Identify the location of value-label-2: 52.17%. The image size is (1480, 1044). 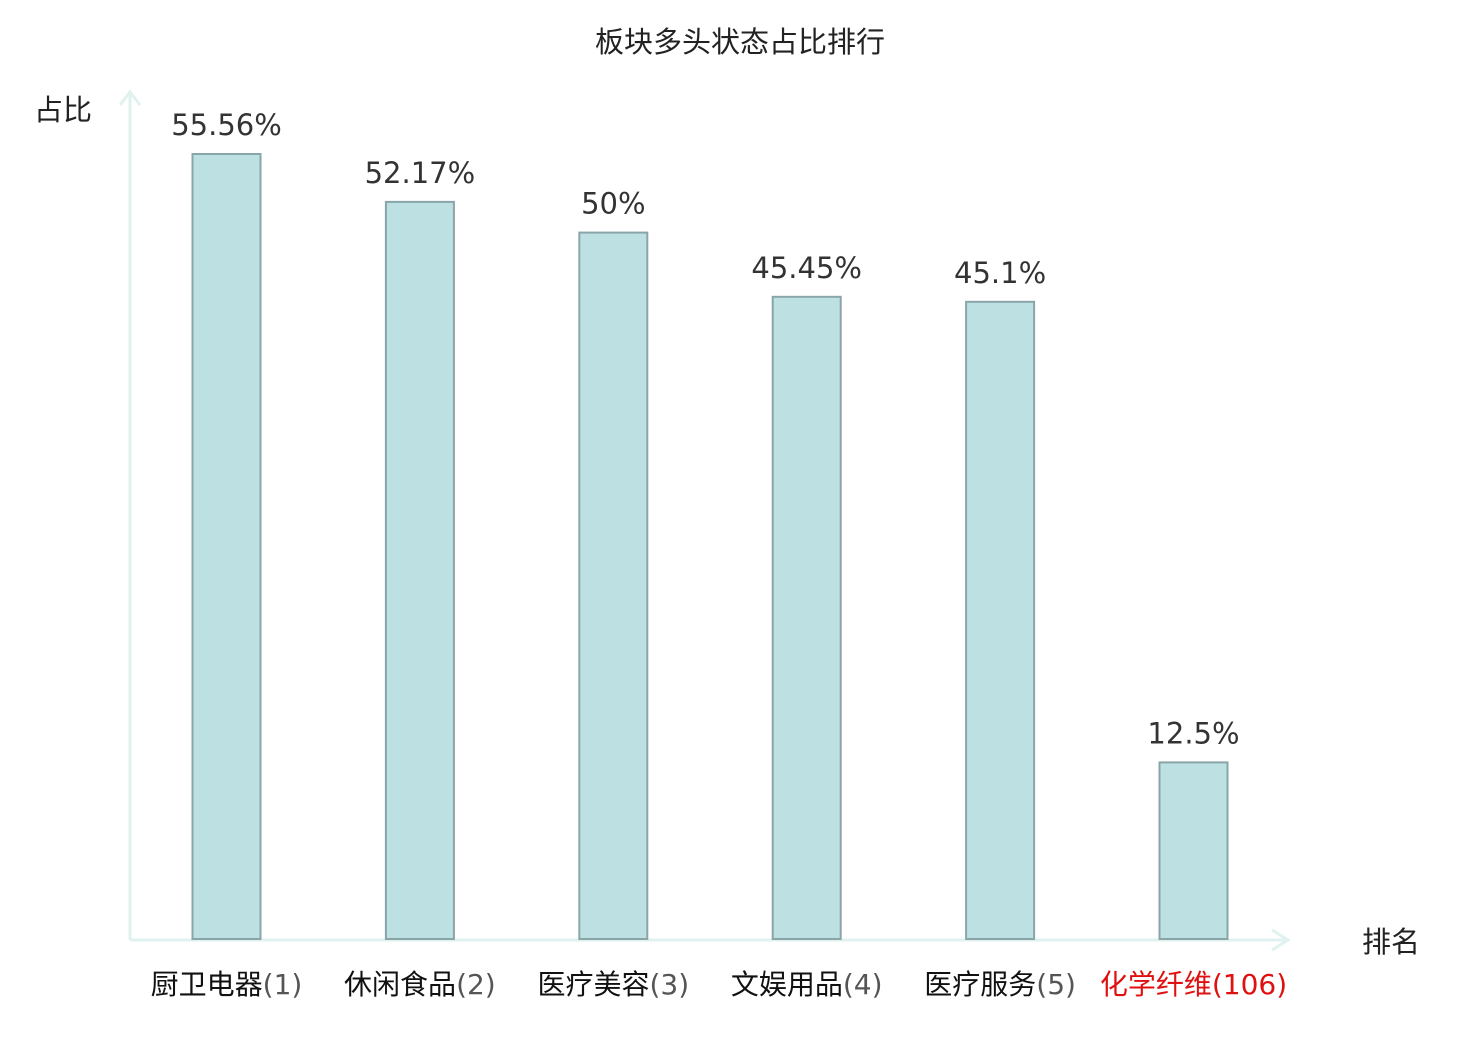
(420, 173).